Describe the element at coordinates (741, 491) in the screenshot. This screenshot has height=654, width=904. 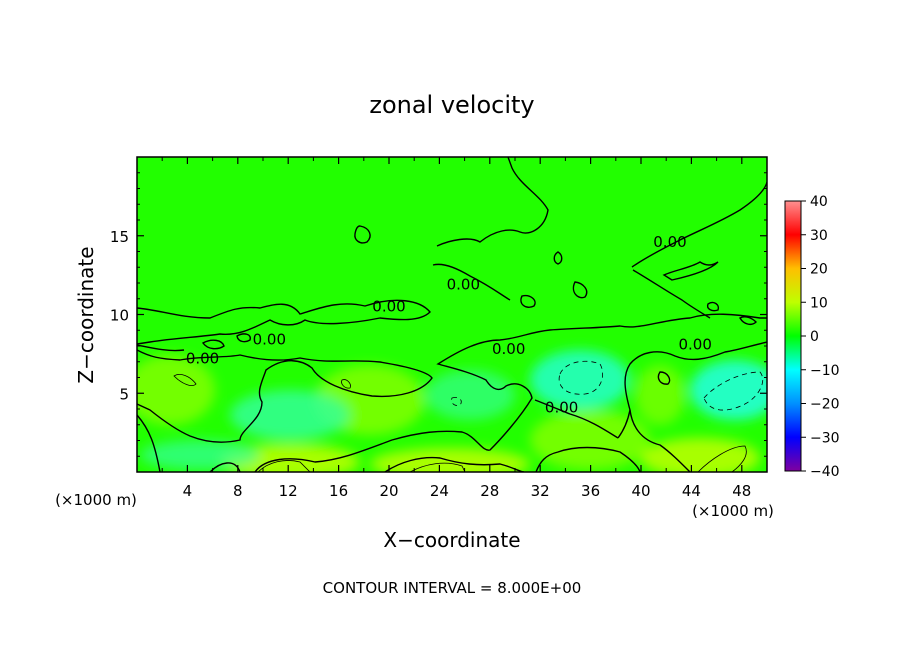
I see `x-tick-label: 48` at that location.